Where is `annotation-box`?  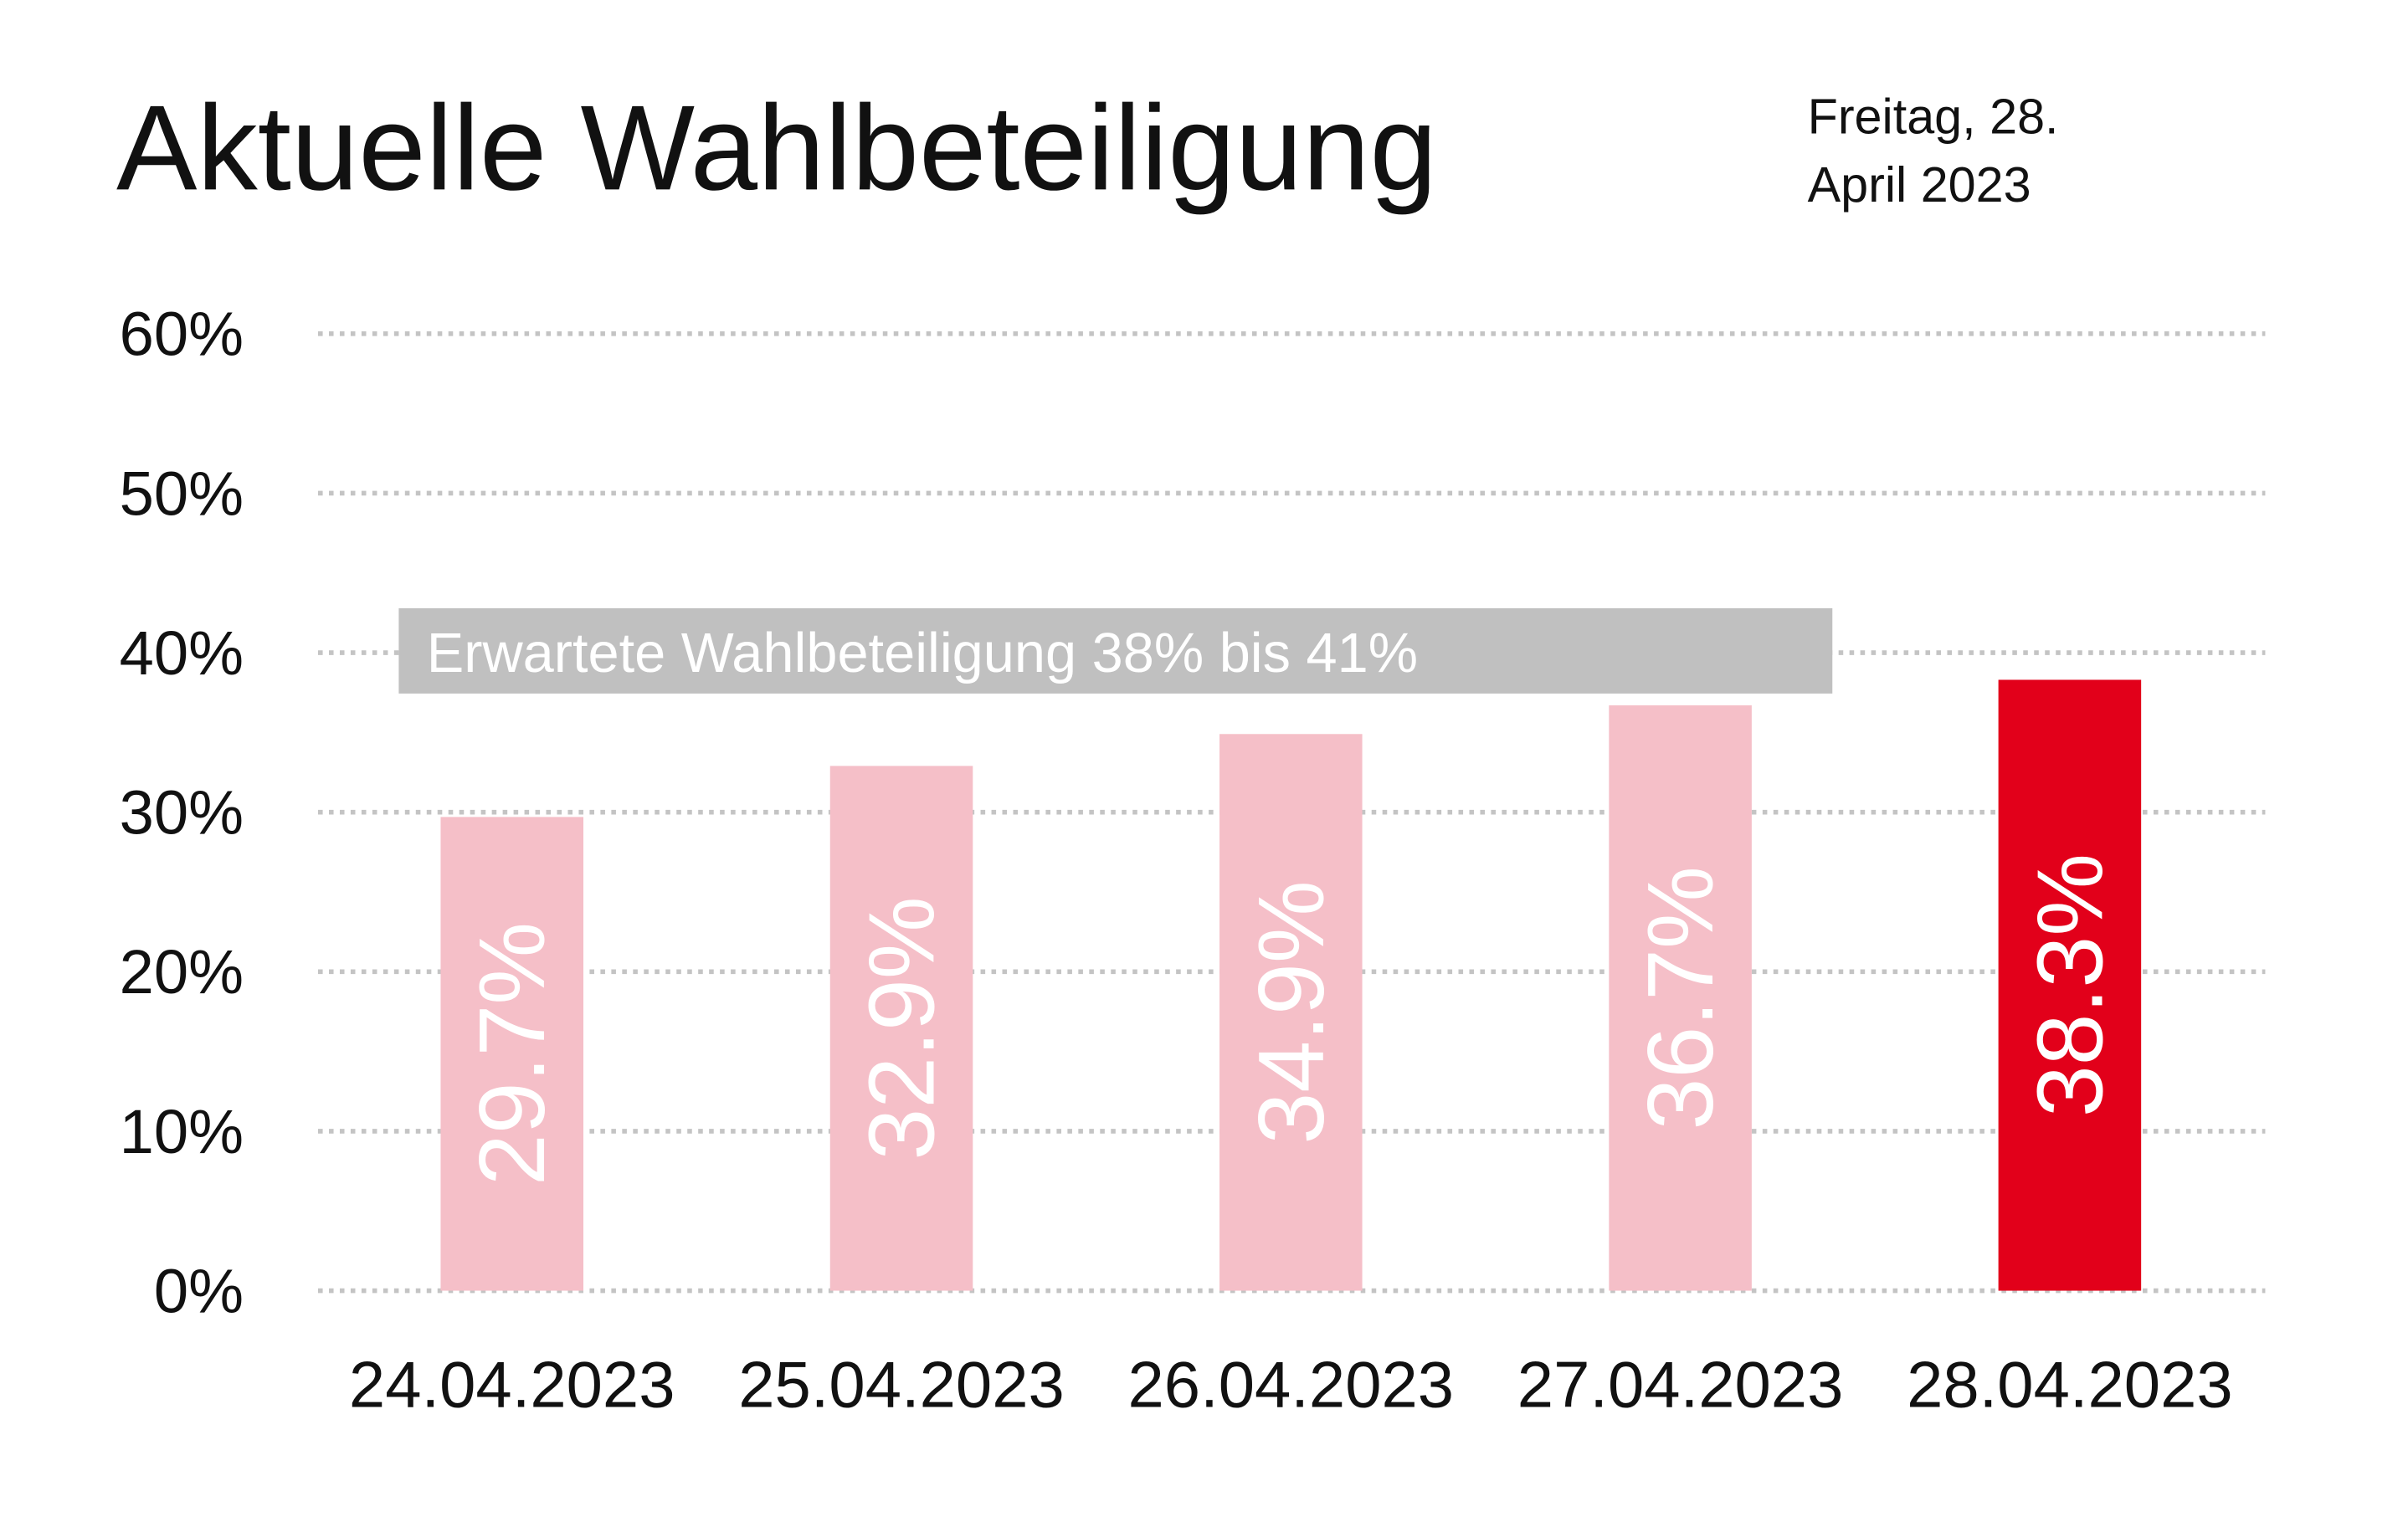
annotation-box is located at coordinates (1115, 650).